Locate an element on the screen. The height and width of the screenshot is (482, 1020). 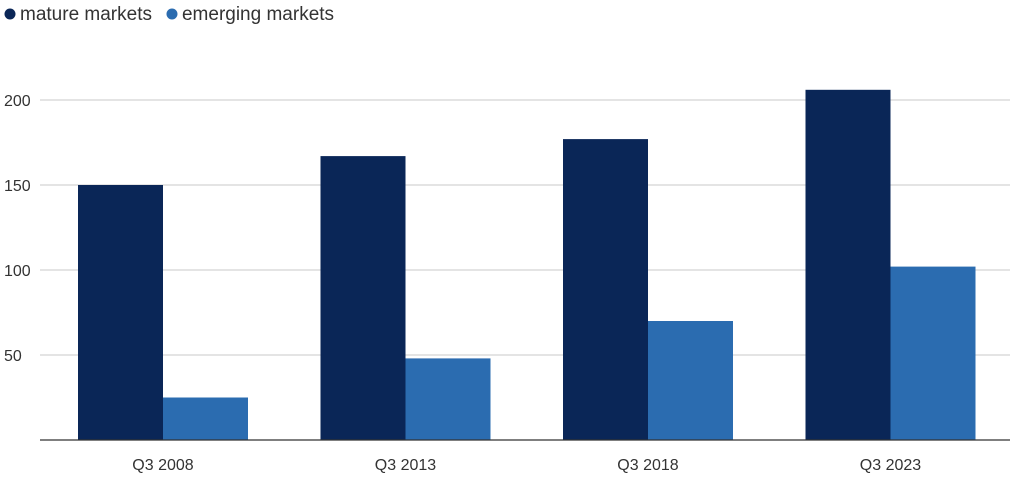
x-tick-label: Q3 2008 is located at coordinates (162, 465).